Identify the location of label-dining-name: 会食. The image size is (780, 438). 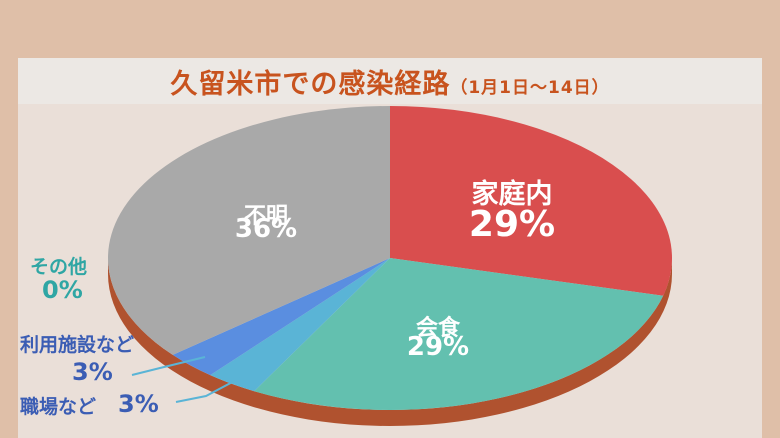
(437, 328).